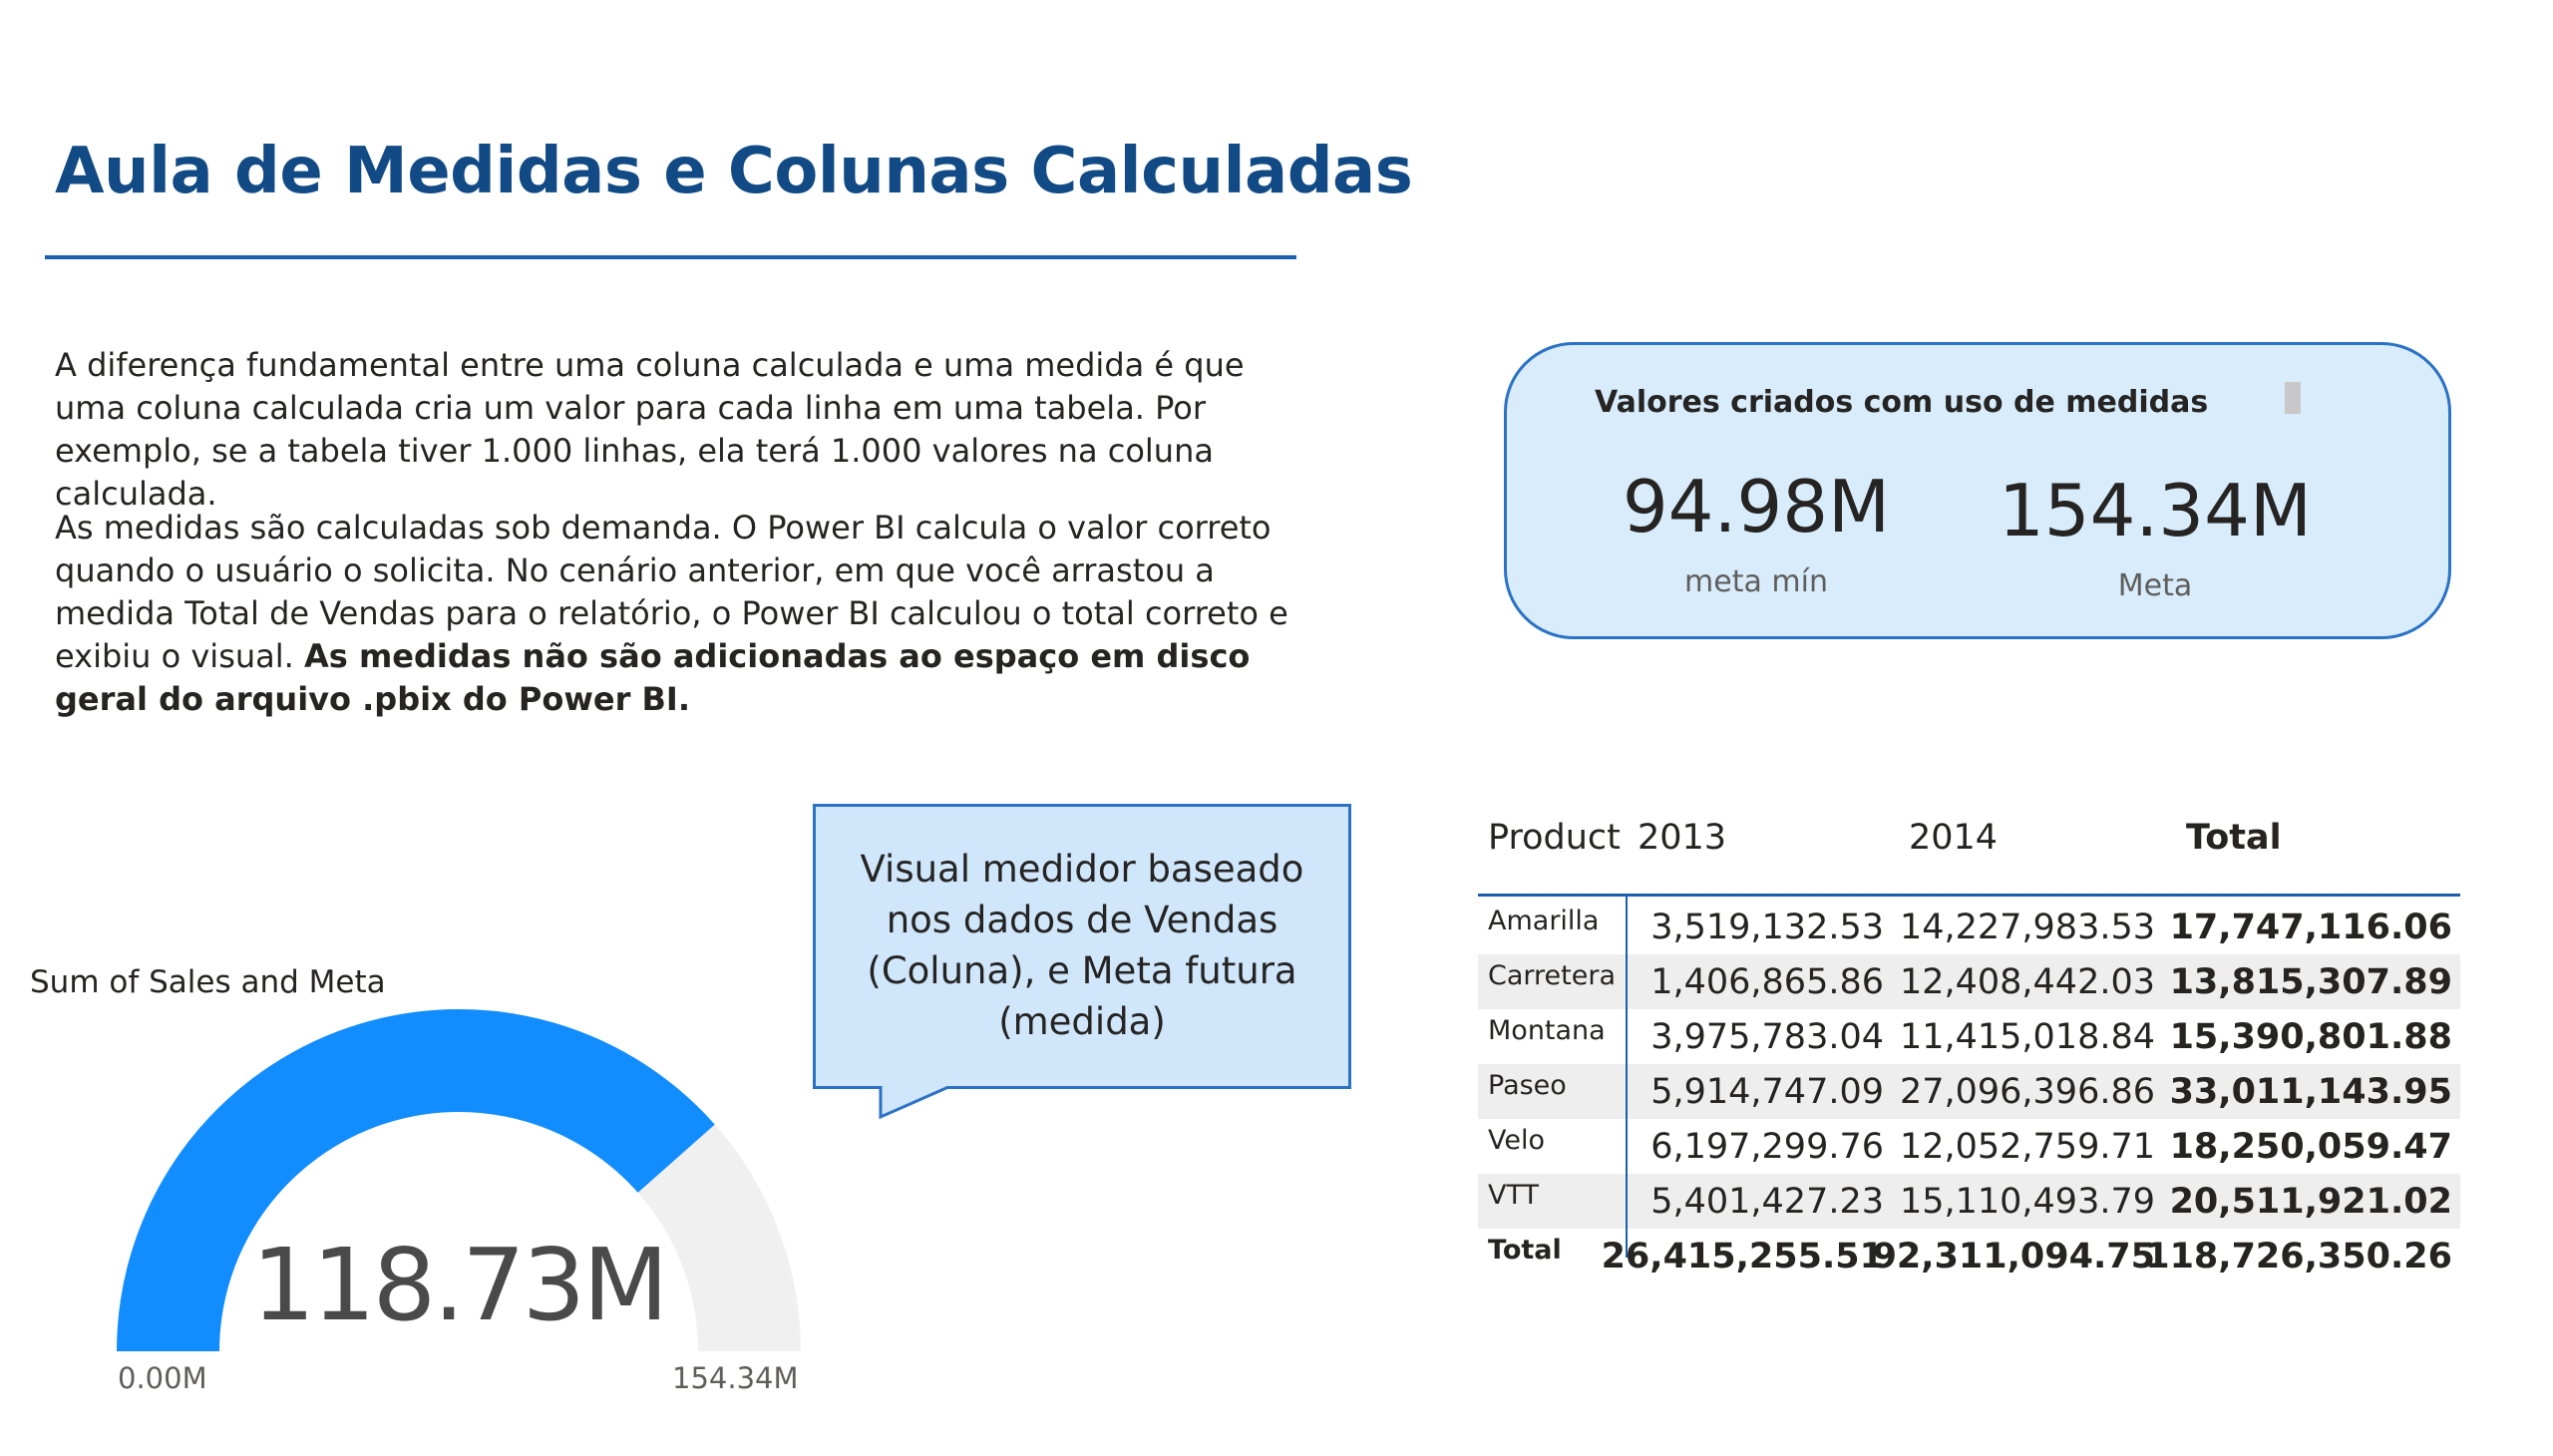 The width and height of the screenshot is (2553, 1456). Describe the element at coordinates (2027, 1202) in the screenshot. I see `cell-2014: 15,110,493.79` at that location.